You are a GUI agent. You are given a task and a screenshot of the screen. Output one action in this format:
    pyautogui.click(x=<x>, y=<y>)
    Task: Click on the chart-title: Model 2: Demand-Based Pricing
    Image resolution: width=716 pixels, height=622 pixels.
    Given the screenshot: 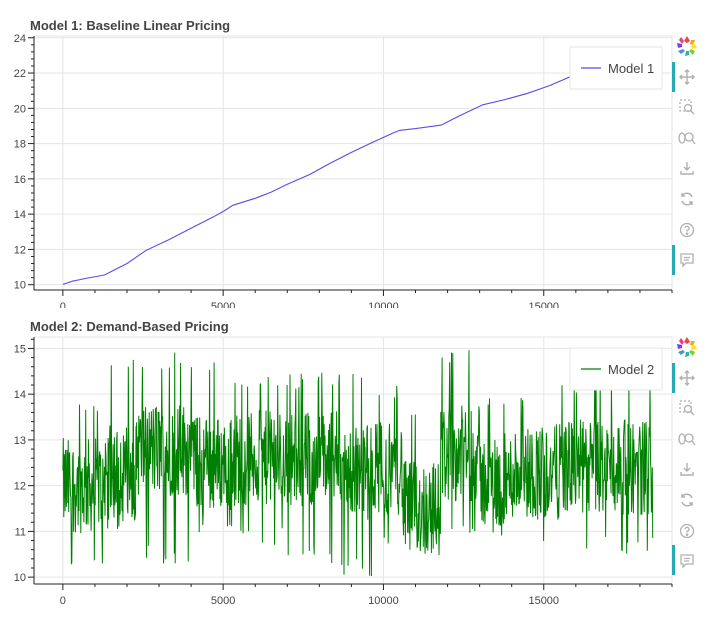 What is the action you would take?
    pyautogui.click(x=129, y=326)
    